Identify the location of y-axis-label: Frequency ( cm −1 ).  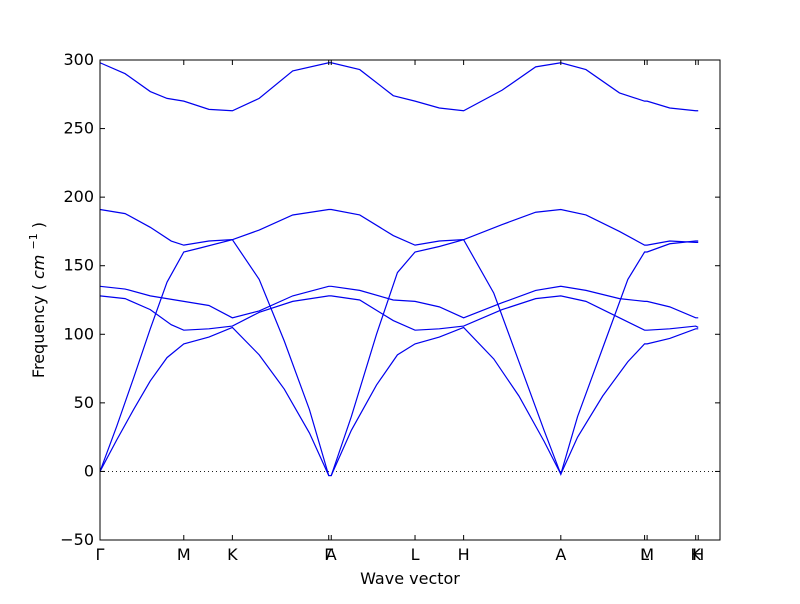
(35, 300).